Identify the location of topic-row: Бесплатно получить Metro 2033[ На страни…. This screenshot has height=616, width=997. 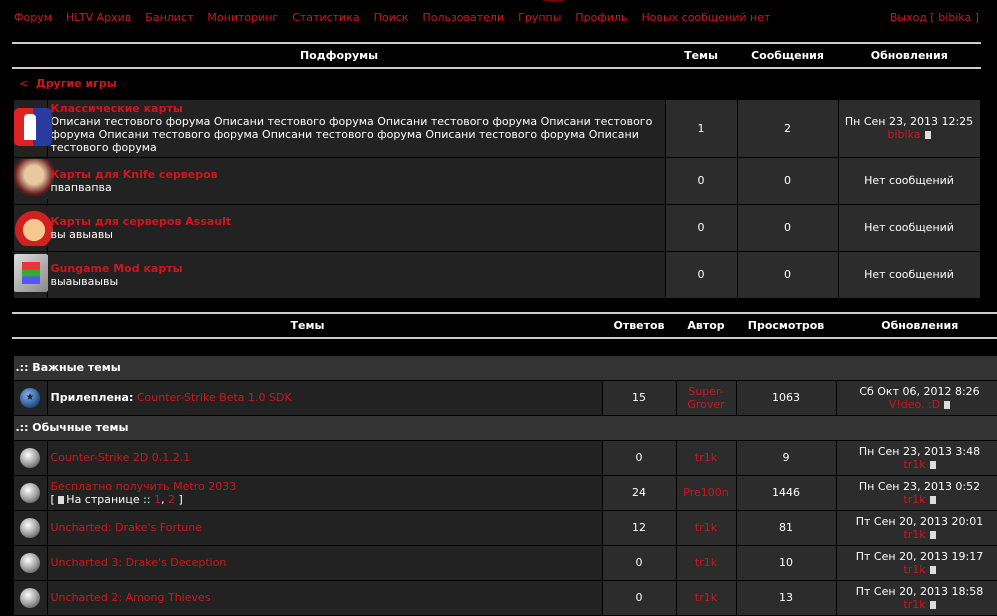
(504, 492).